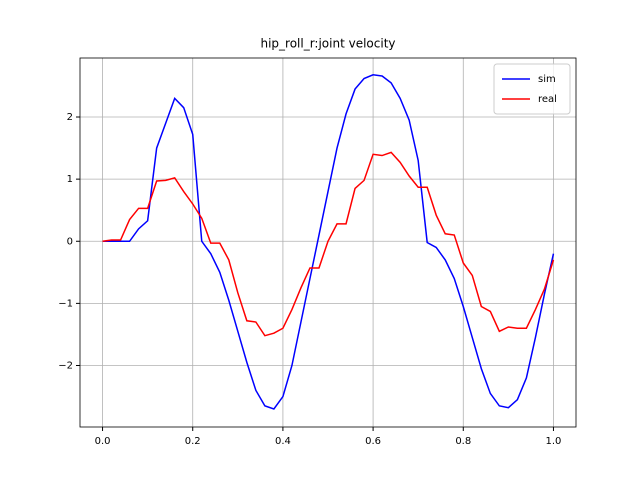 This screenshot has width=640, height=484. Describe the element at coordinates (532, 89) in the screenshot. I see `legend-box` at that location.